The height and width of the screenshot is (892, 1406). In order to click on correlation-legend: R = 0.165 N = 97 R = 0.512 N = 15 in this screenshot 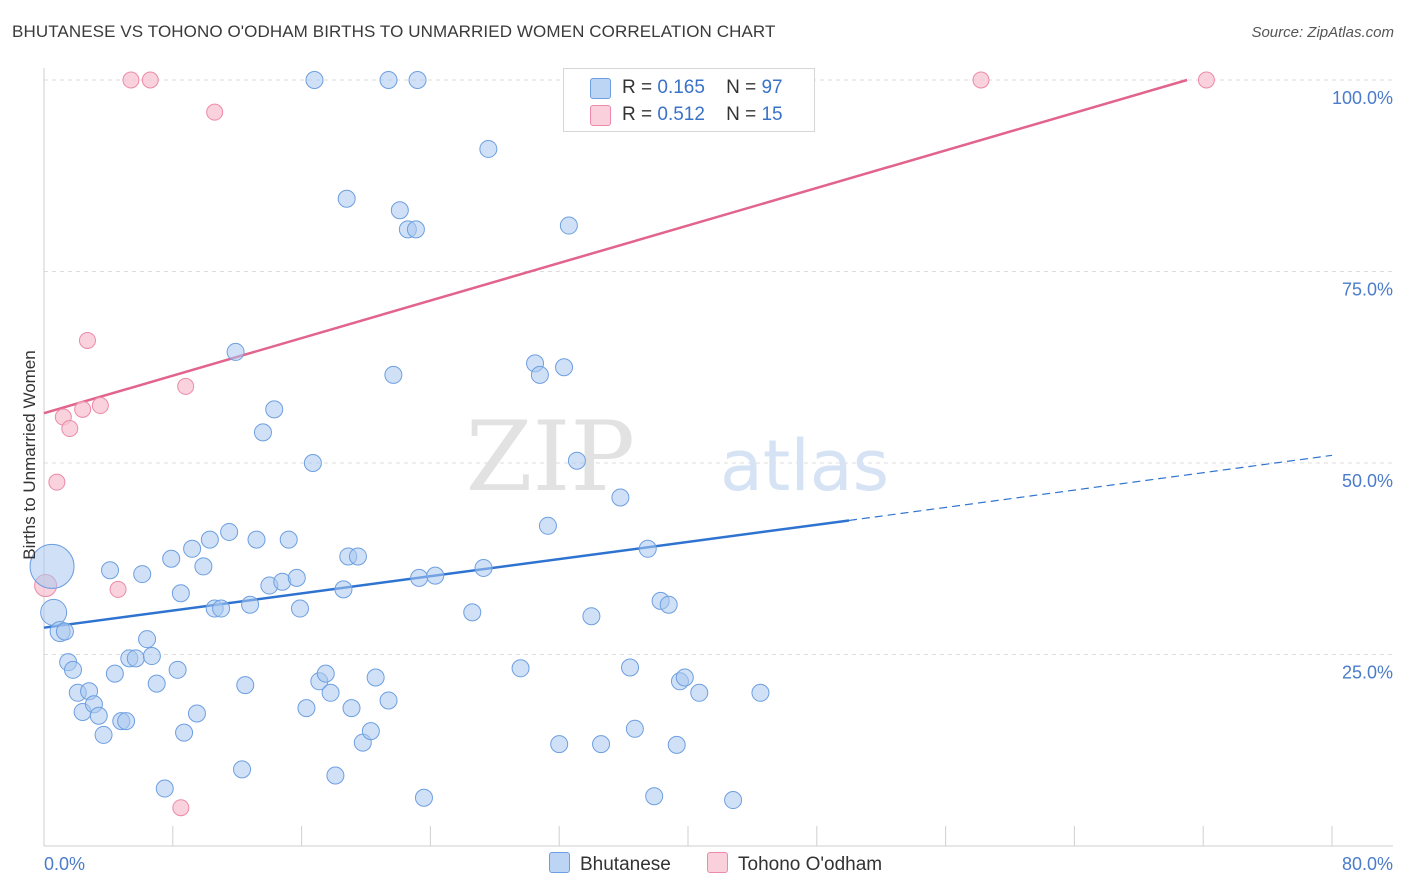, I will do `click(689, 100)`.